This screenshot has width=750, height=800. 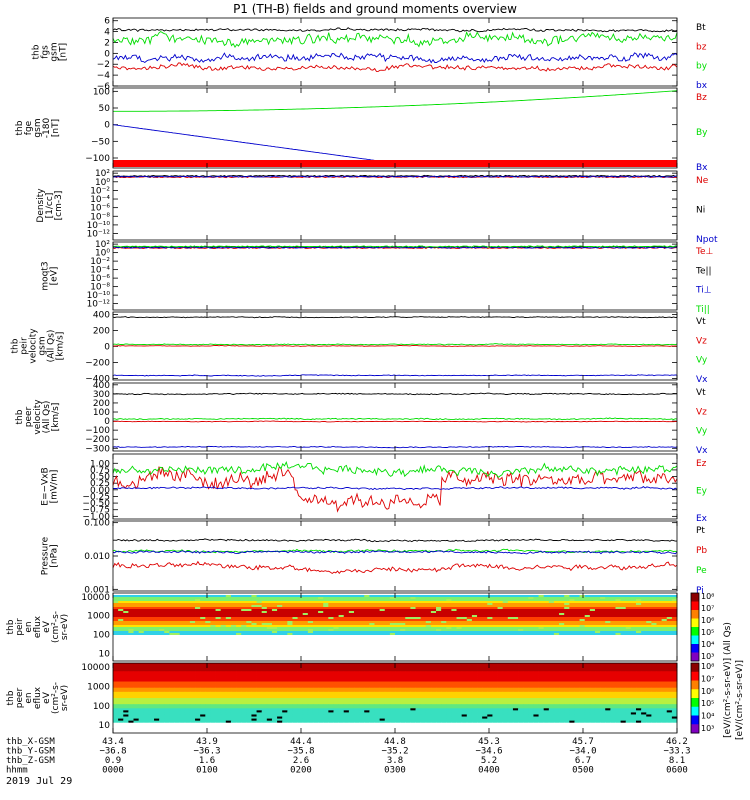 I want to click on series-legend: bz, so click(x=701, y=47).